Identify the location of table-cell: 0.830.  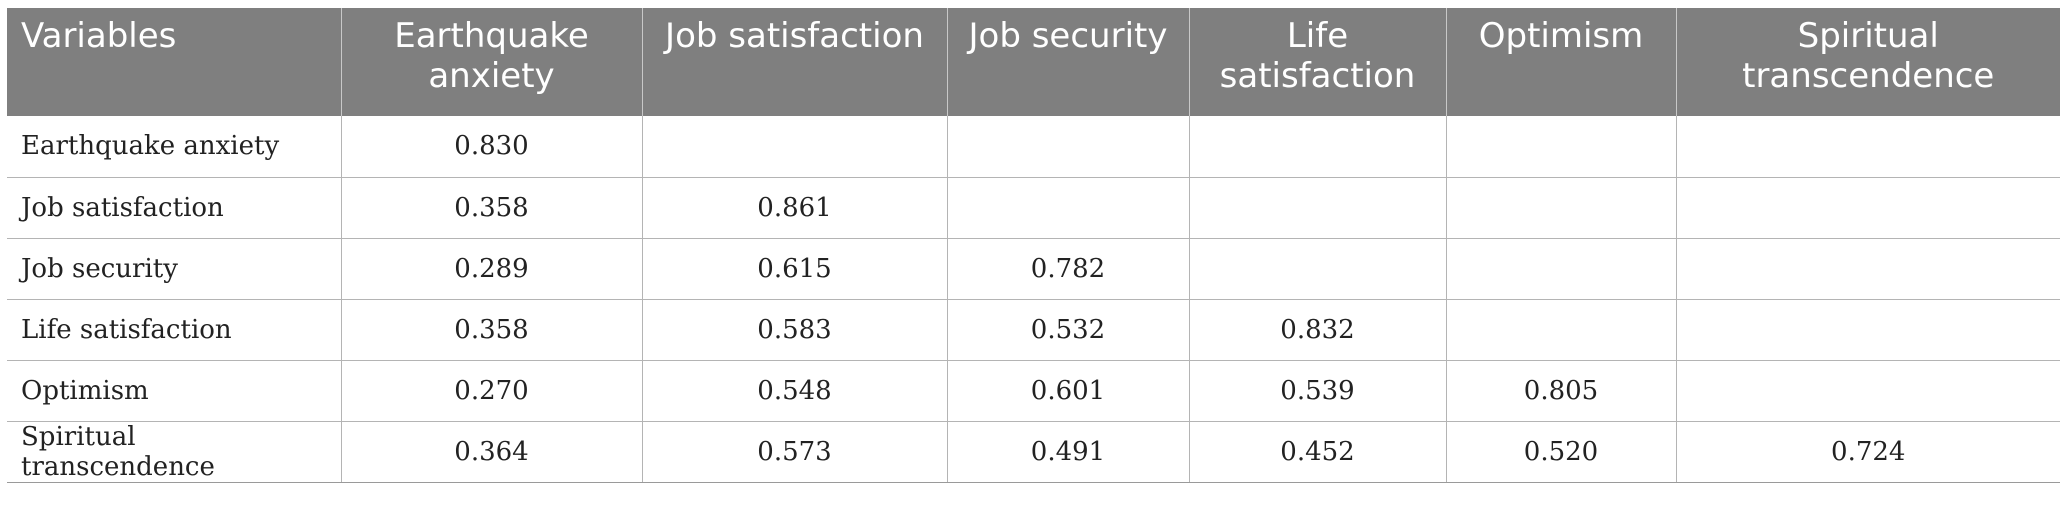
(492, 147).